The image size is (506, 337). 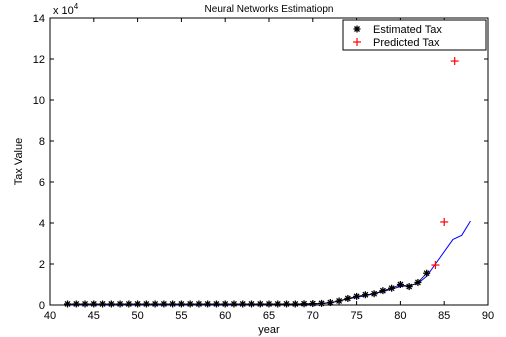 I want to click on legend-box, so click(x=414, y=35).